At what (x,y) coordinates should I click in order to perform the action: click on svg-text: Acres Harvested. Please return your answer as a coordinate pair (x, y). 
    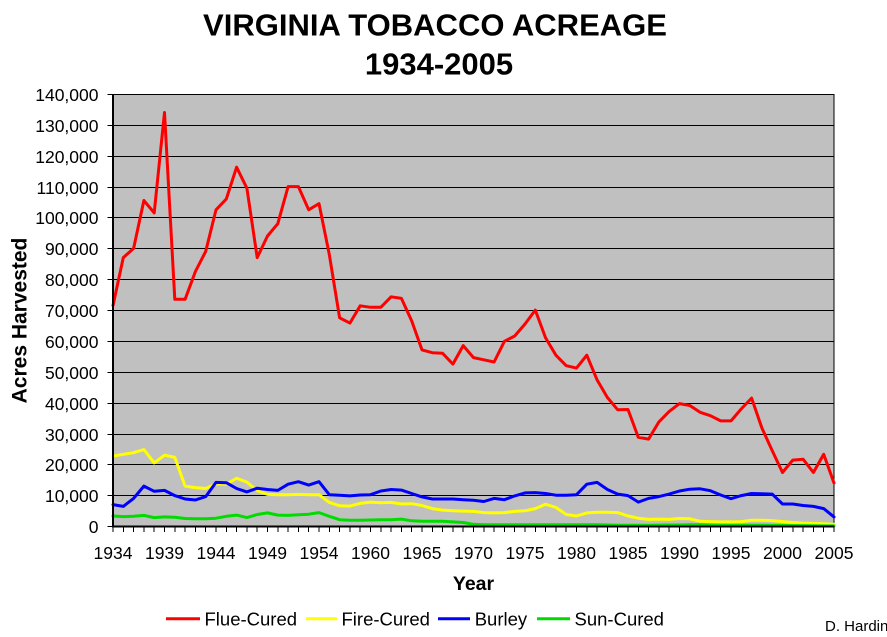
    Looking at the image, I should click on (20, 321).